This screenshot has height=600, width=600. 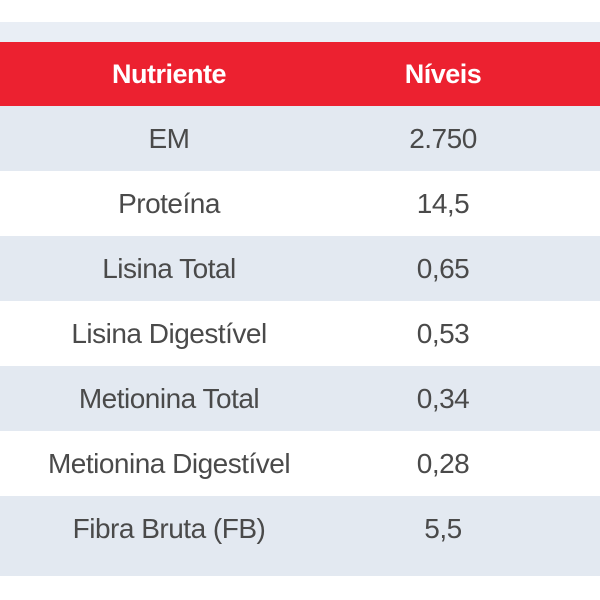 I want to click on nutrient-cell: Proteína, so click(x=169, y=203).